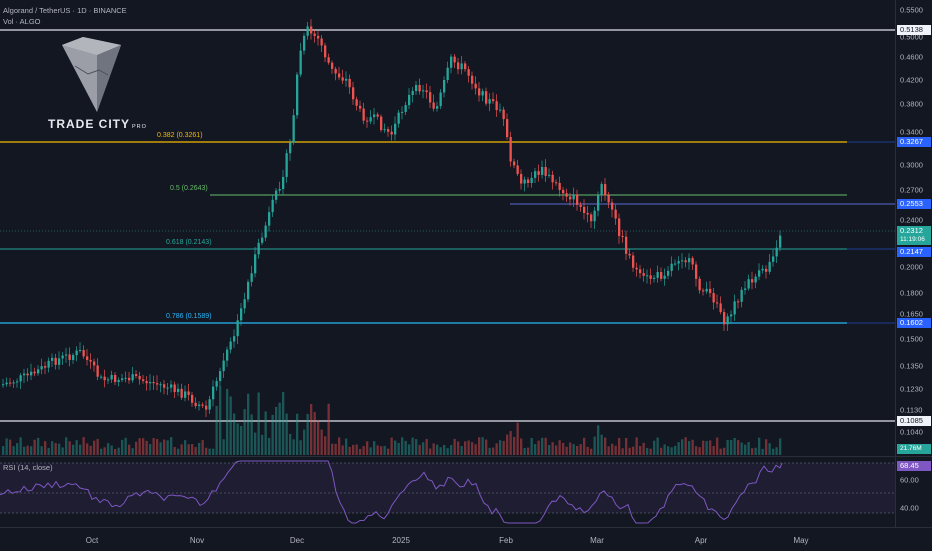  I want to click on rsi-legend: RSI (14, close), so click(28, 467).